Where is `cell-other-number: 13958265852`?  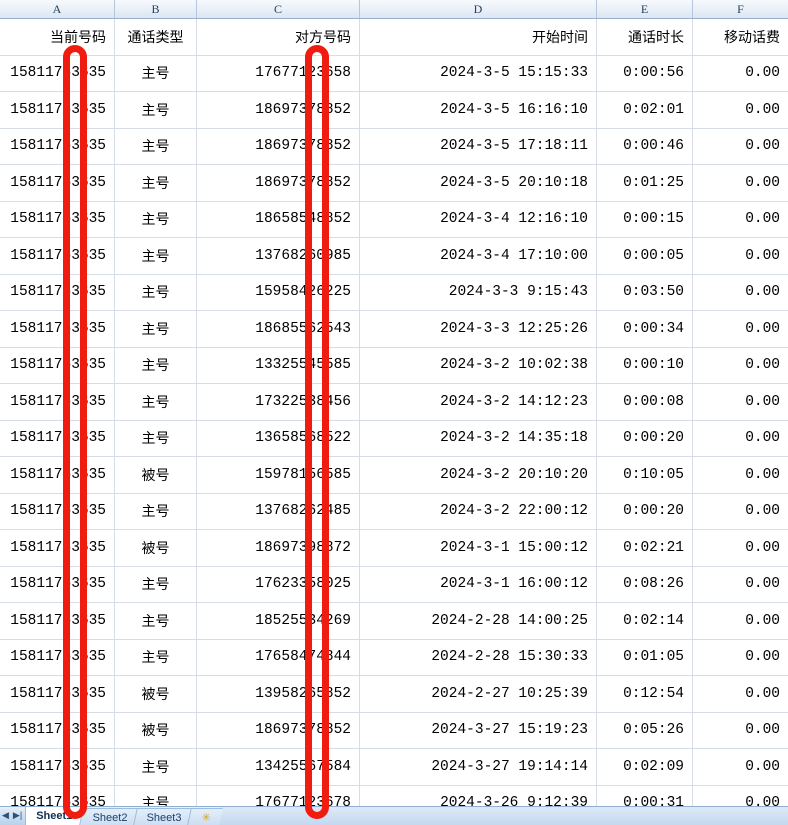 cell-other-number: 13958265852 is located at coordinates (278, 694).